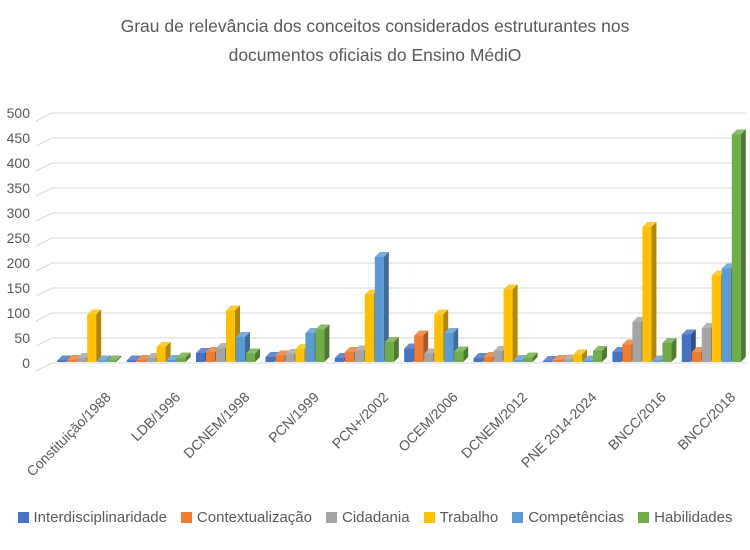  I want to click on legend-label: Habilidades, so click(693, 517).